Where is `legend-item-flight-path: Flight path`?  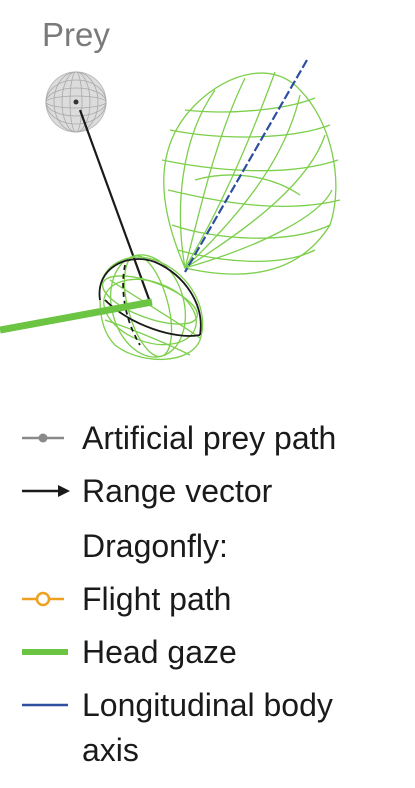 legend-item-flight-path: Flight path is located at coordinates (207, 599).